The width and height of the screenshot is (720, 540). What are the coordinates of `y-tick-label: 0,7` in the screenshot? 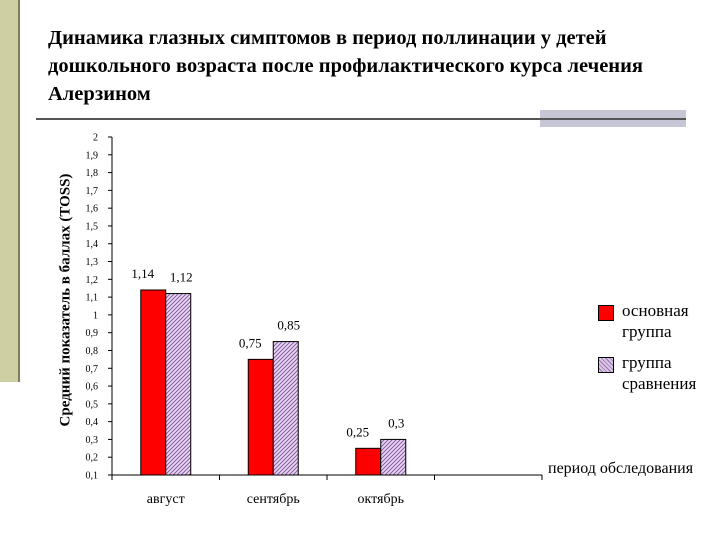 It's located at (92, 369).